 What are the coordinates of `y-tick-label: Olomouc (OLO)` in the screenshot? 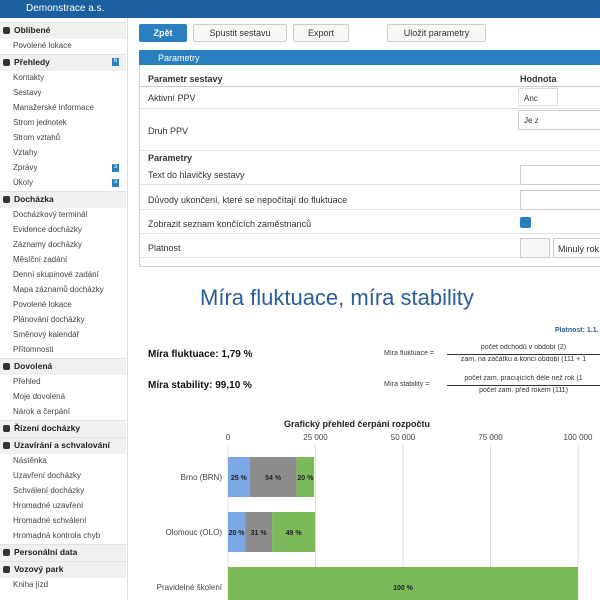 It's located at (194, 532).